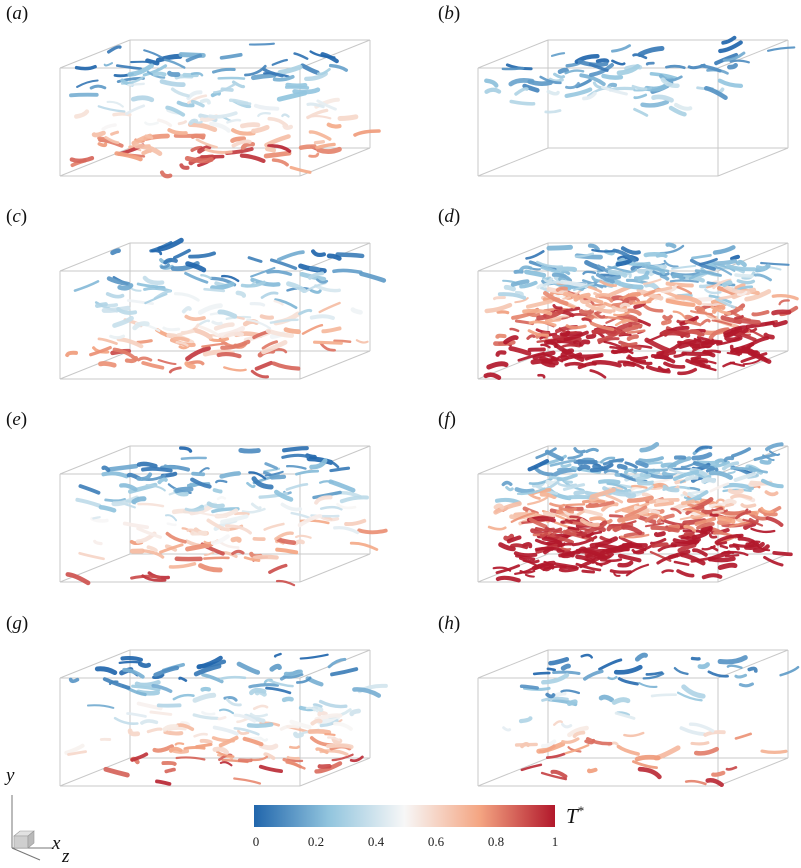 The image size is (801, 868). Describe the element at coordinates (651, 720) in the screenshot. I see `vortex-structures-h` at that location.